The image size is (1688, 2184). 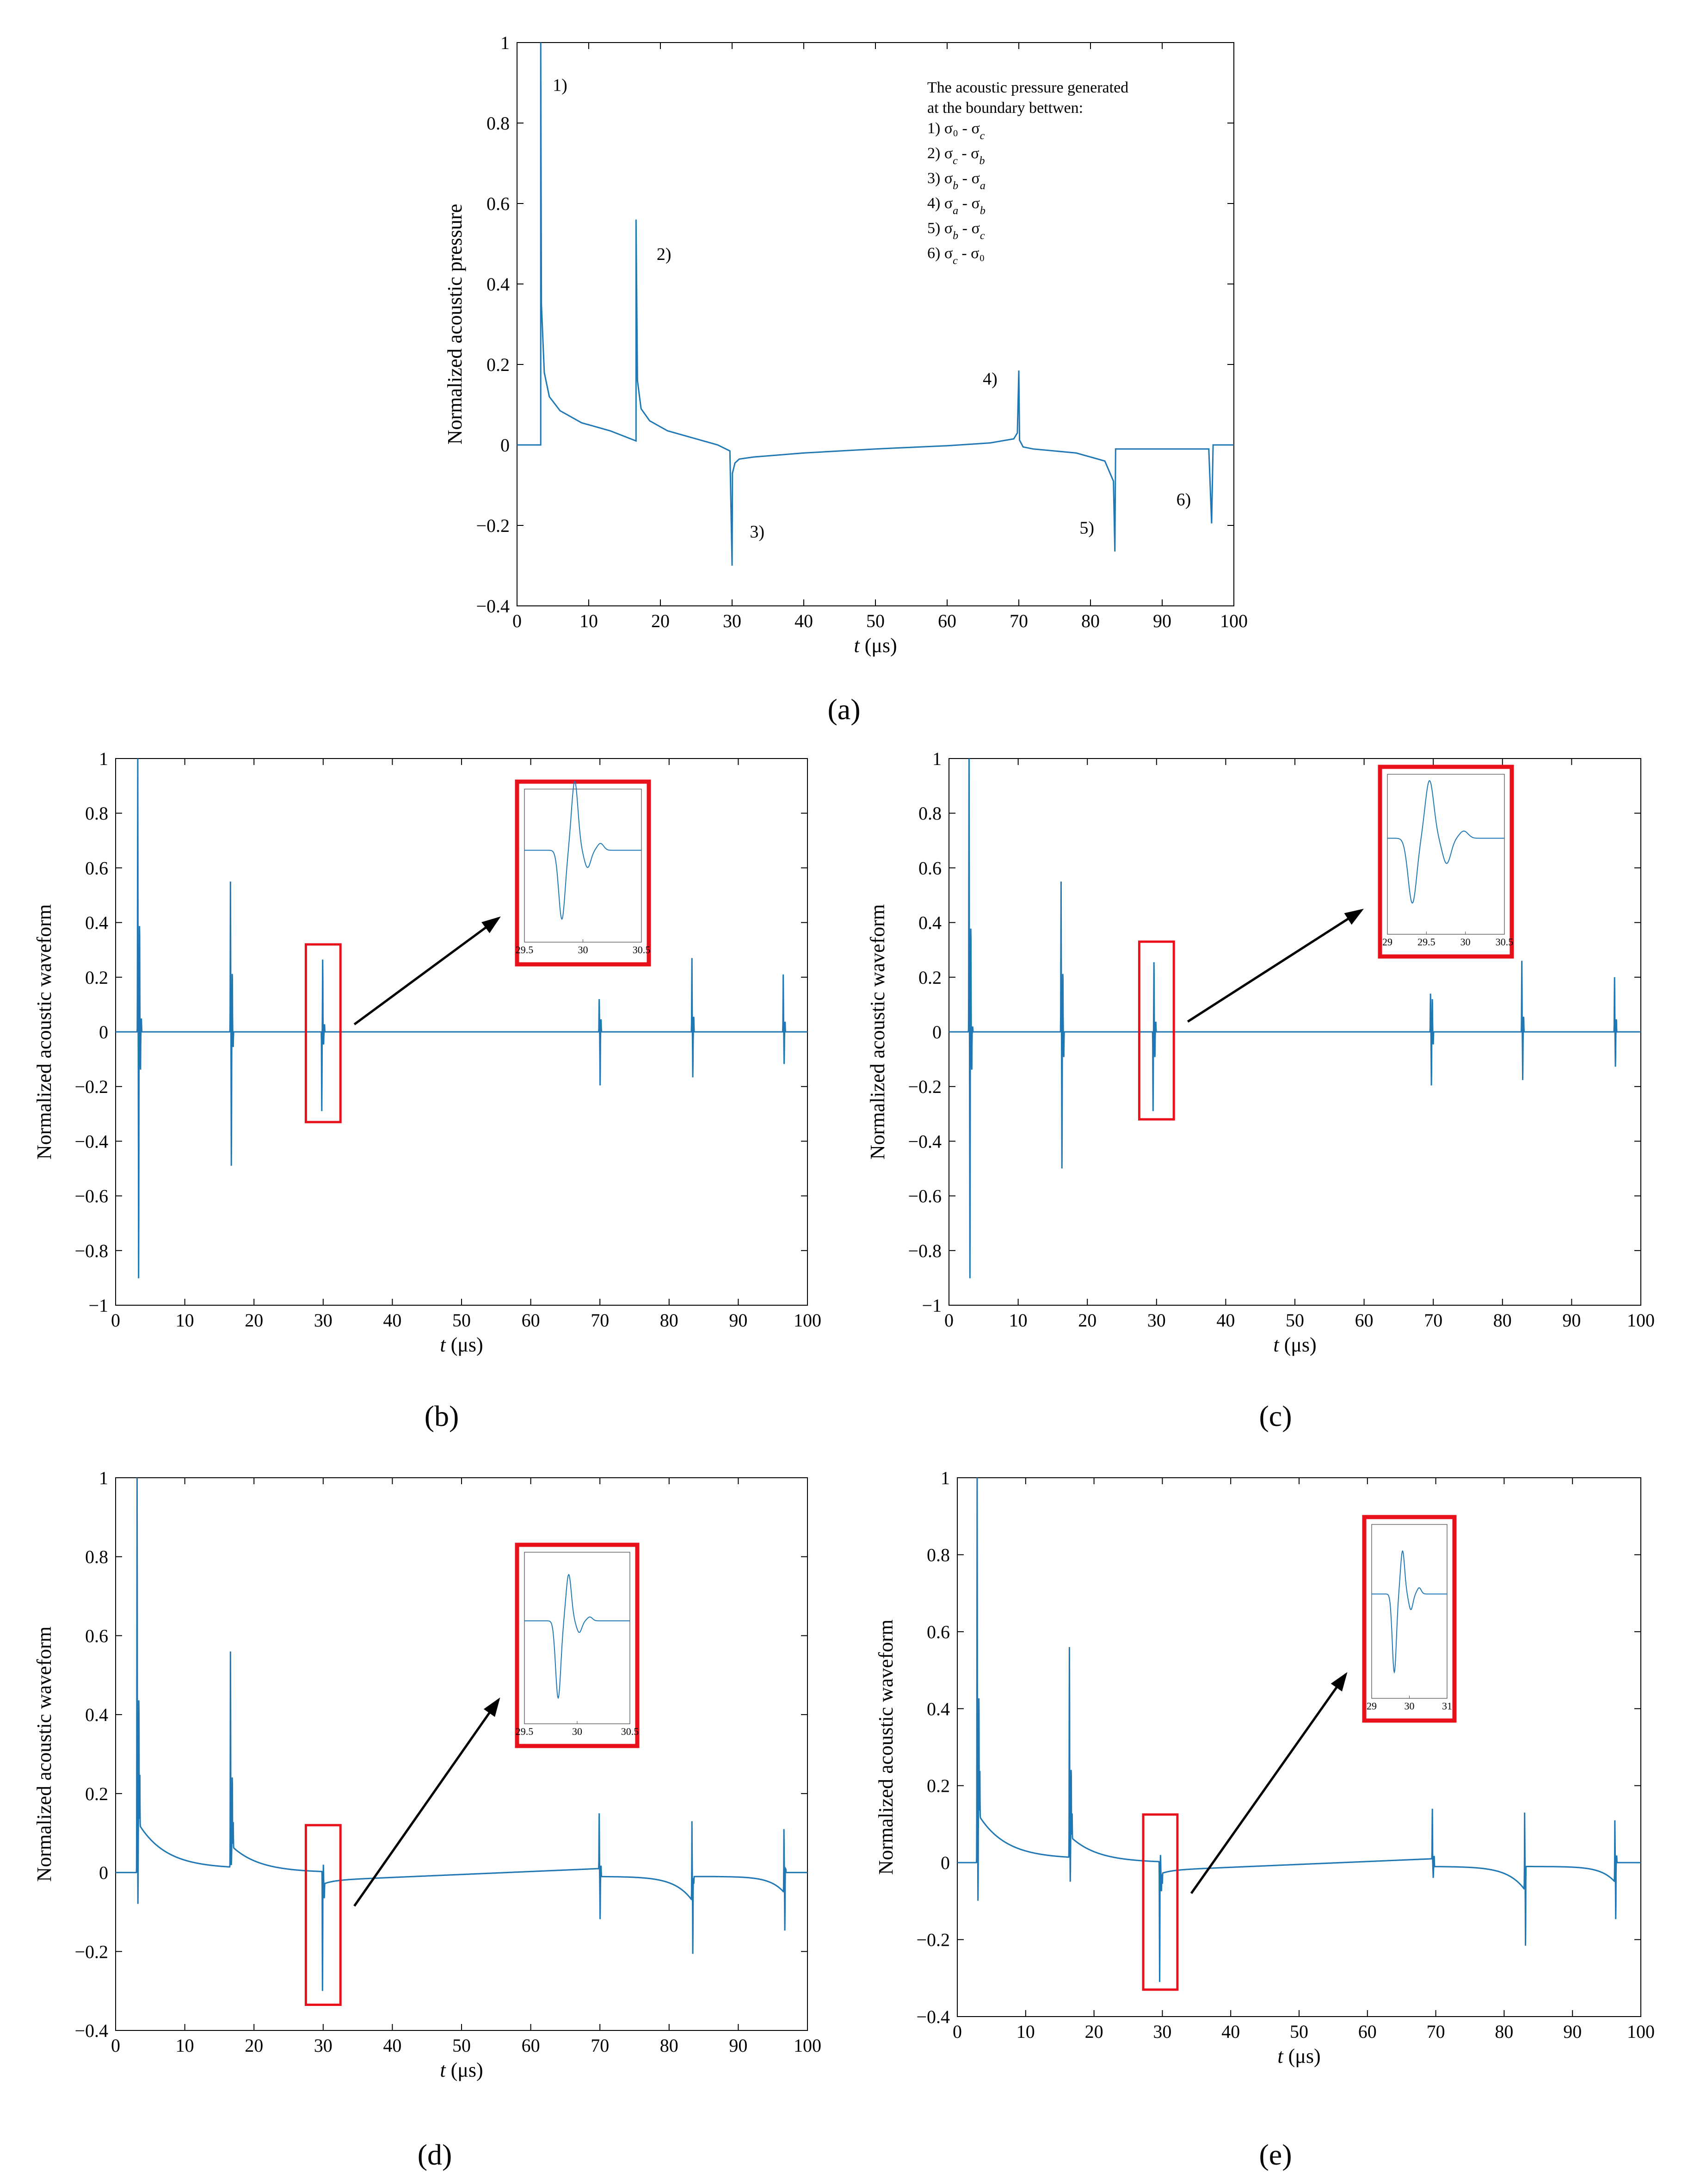 What do you see at coordinates (323, 1033) in the screenshot?
I see `highlight-box` at bounding box center [323, 1033].